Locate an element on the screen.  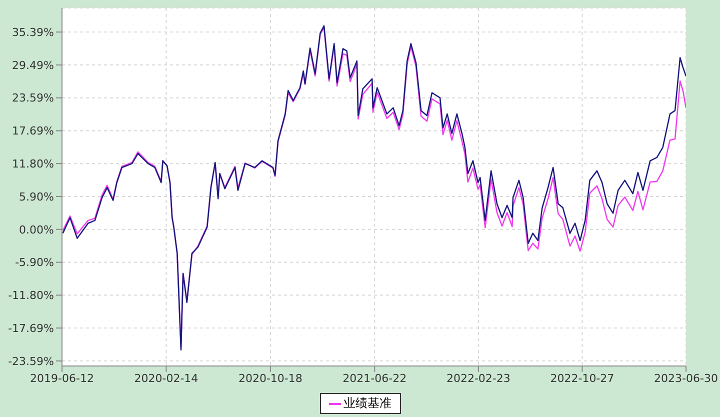
y-tick-label: 29.49% is located at coordinates (33, 65).